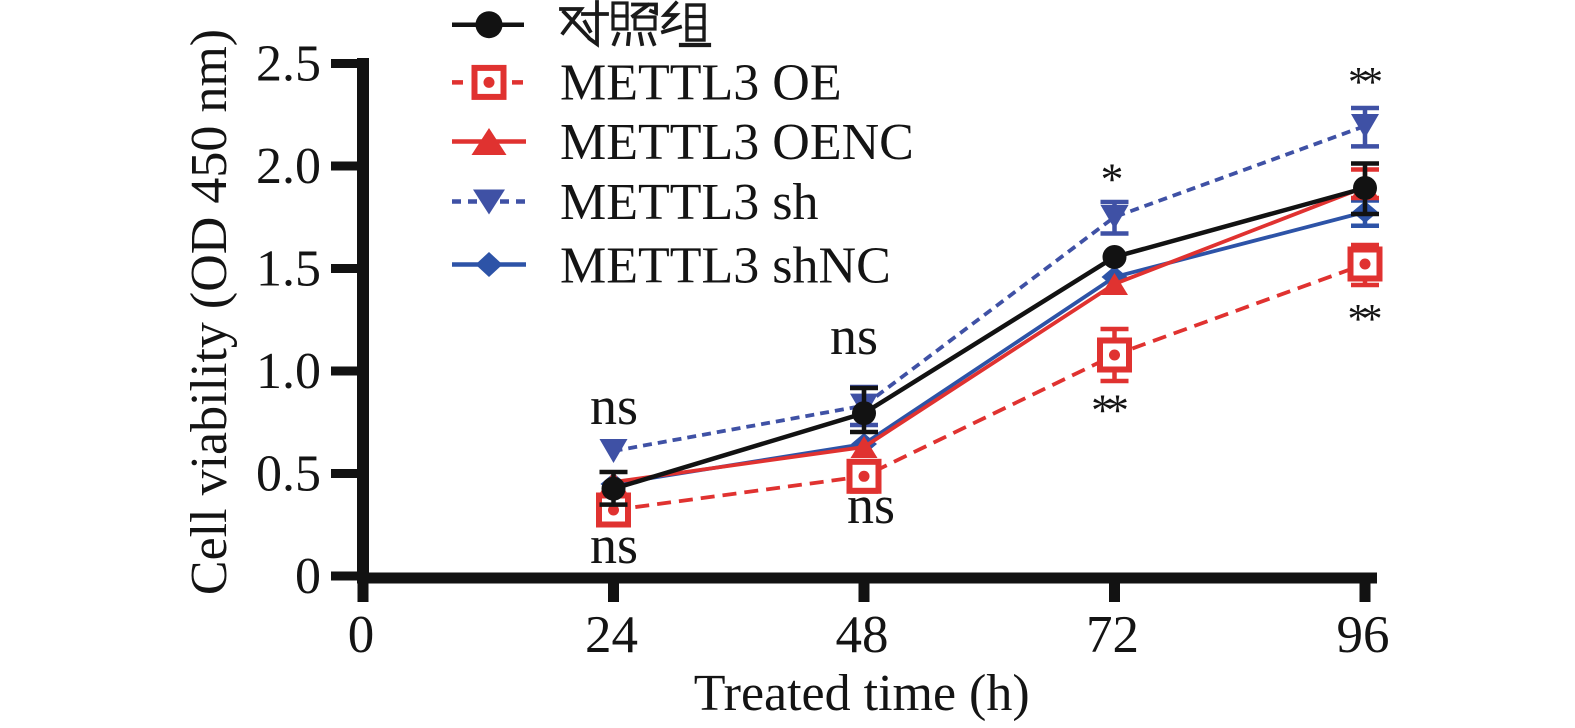  Describe the element at coordinates (737, 142) in the screenshot. I see `svg-text: METTL3 OENC` at that location.